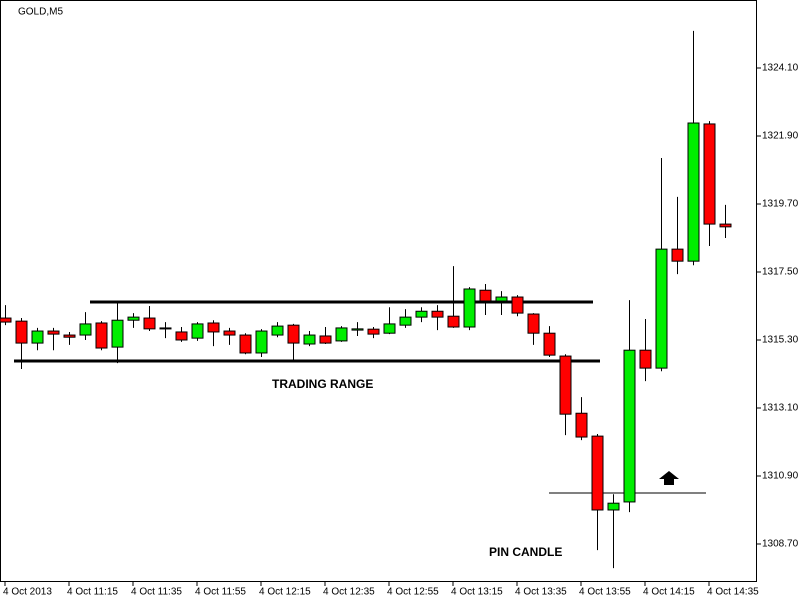  What do you see at coordinates (780, 408) in the screenshot?
I see `y-tick-label: 1313.10` at bounding box center [780, 408].